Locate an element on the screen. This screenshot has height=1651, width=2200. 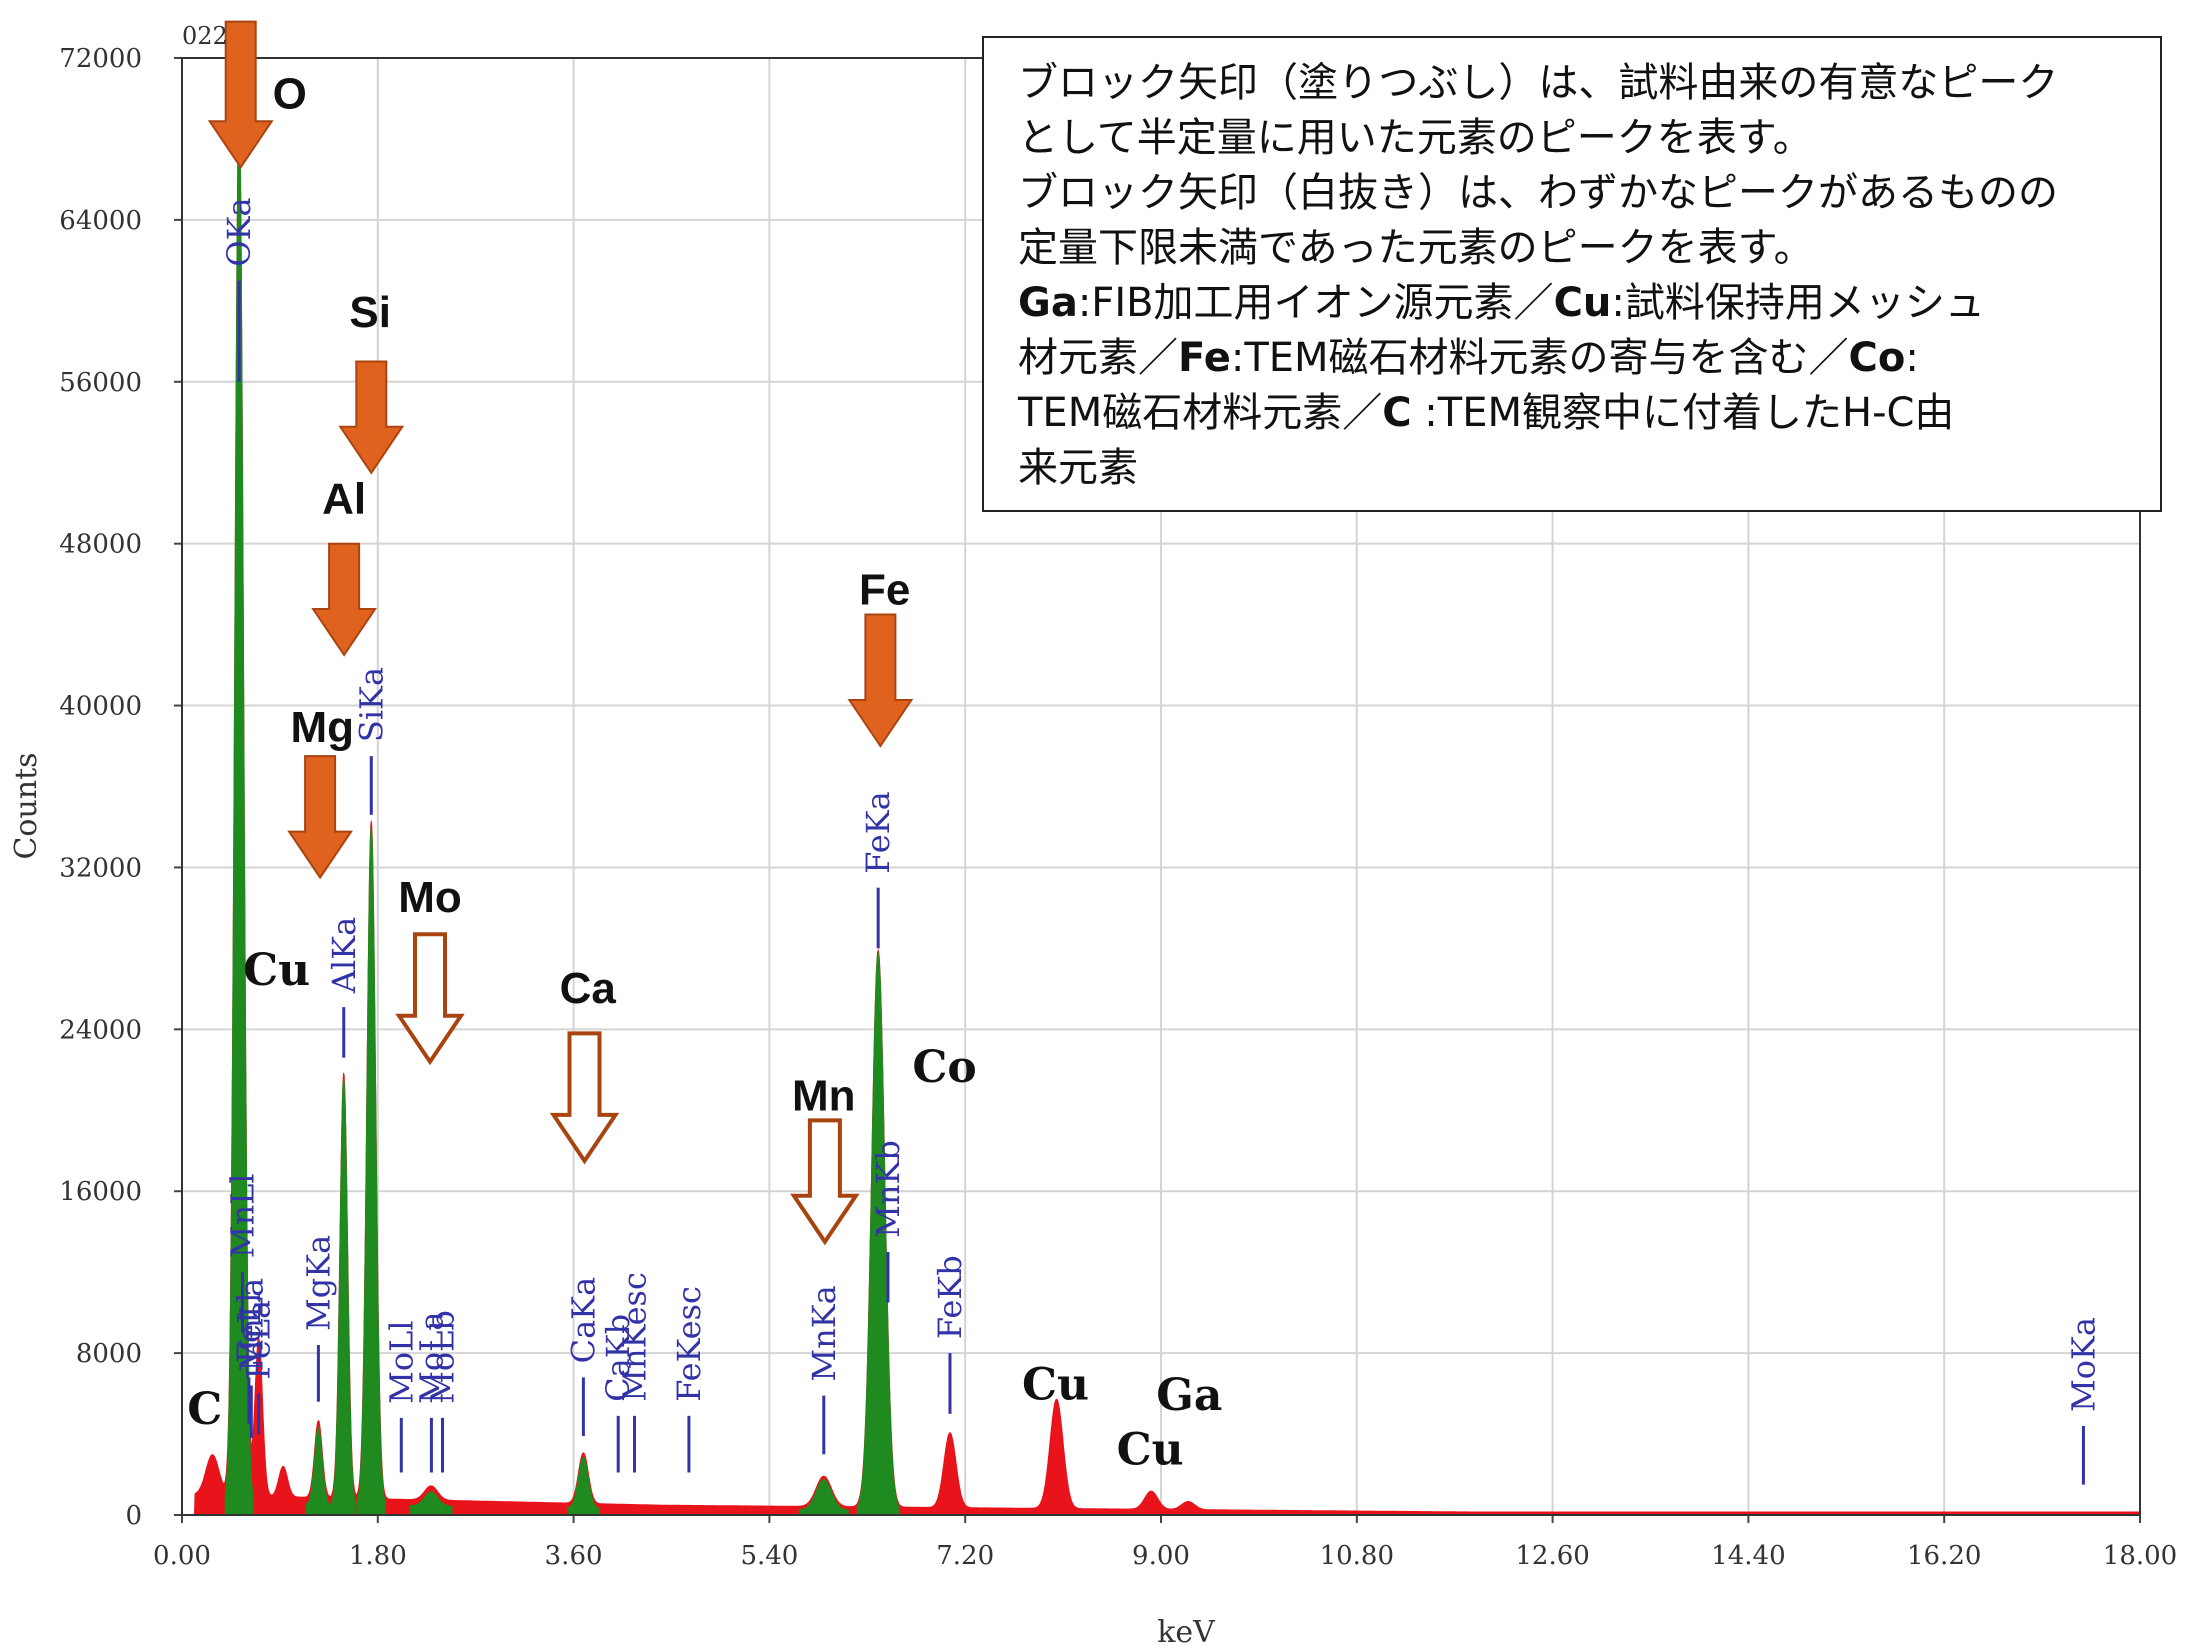
note-line-7: TEM磁石材料元素／C :TEM観察中に付着したH-C由 is located at coordinates (1574, 413).